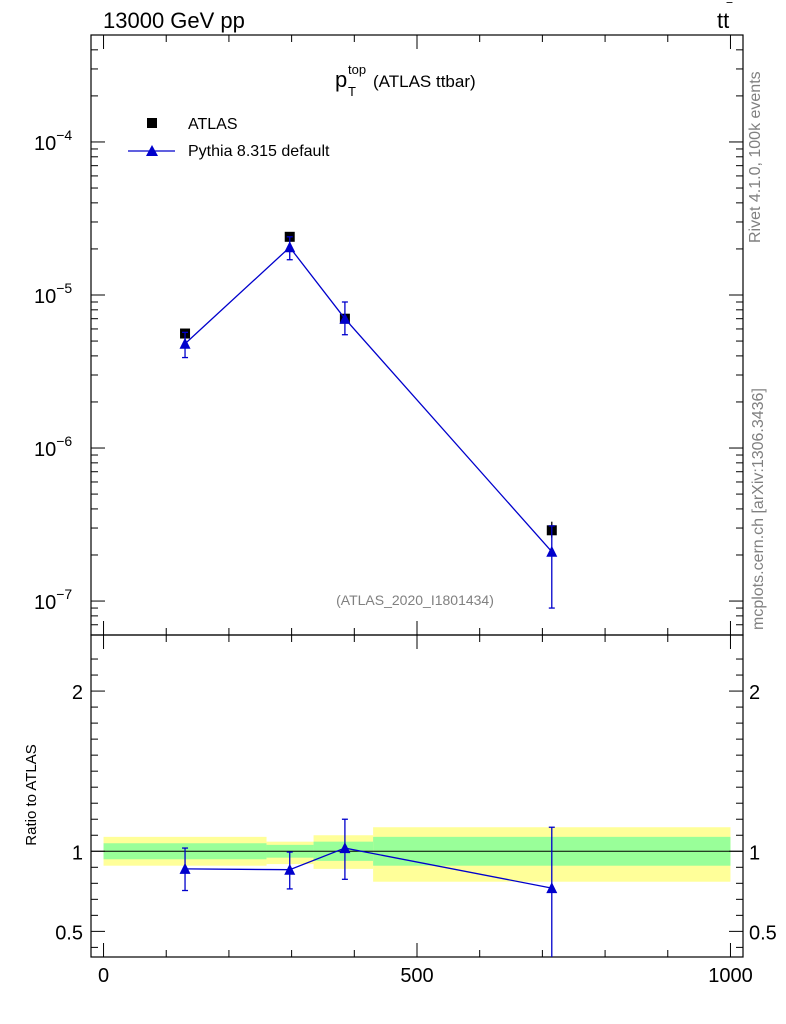 This screenshot has height=1024, width=786. What do you see at coordinates (763, 933) in the screenshot?
I see `ratio-y-tick-label-right: 0.5` at bounding box center [763, 933].